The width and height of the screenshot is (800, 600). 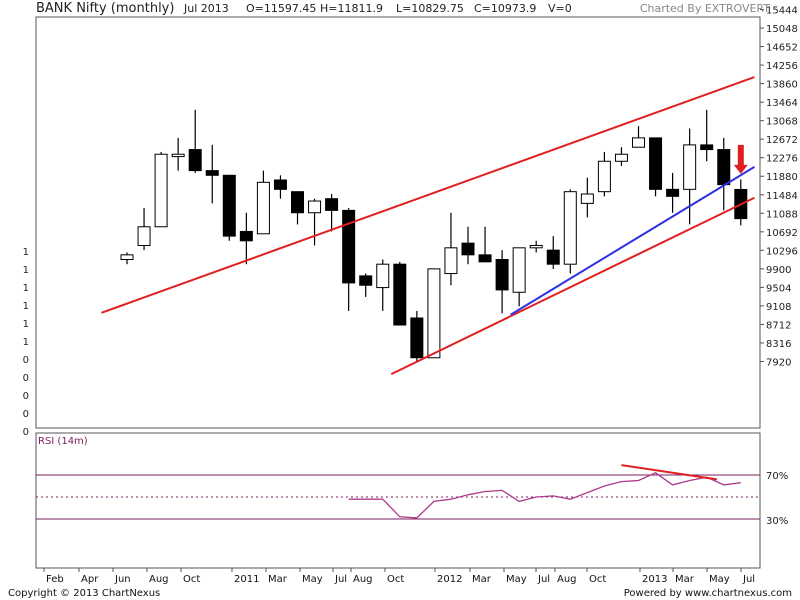 I want to click on price-tick-label: 12672, so click(x=782, y=140).